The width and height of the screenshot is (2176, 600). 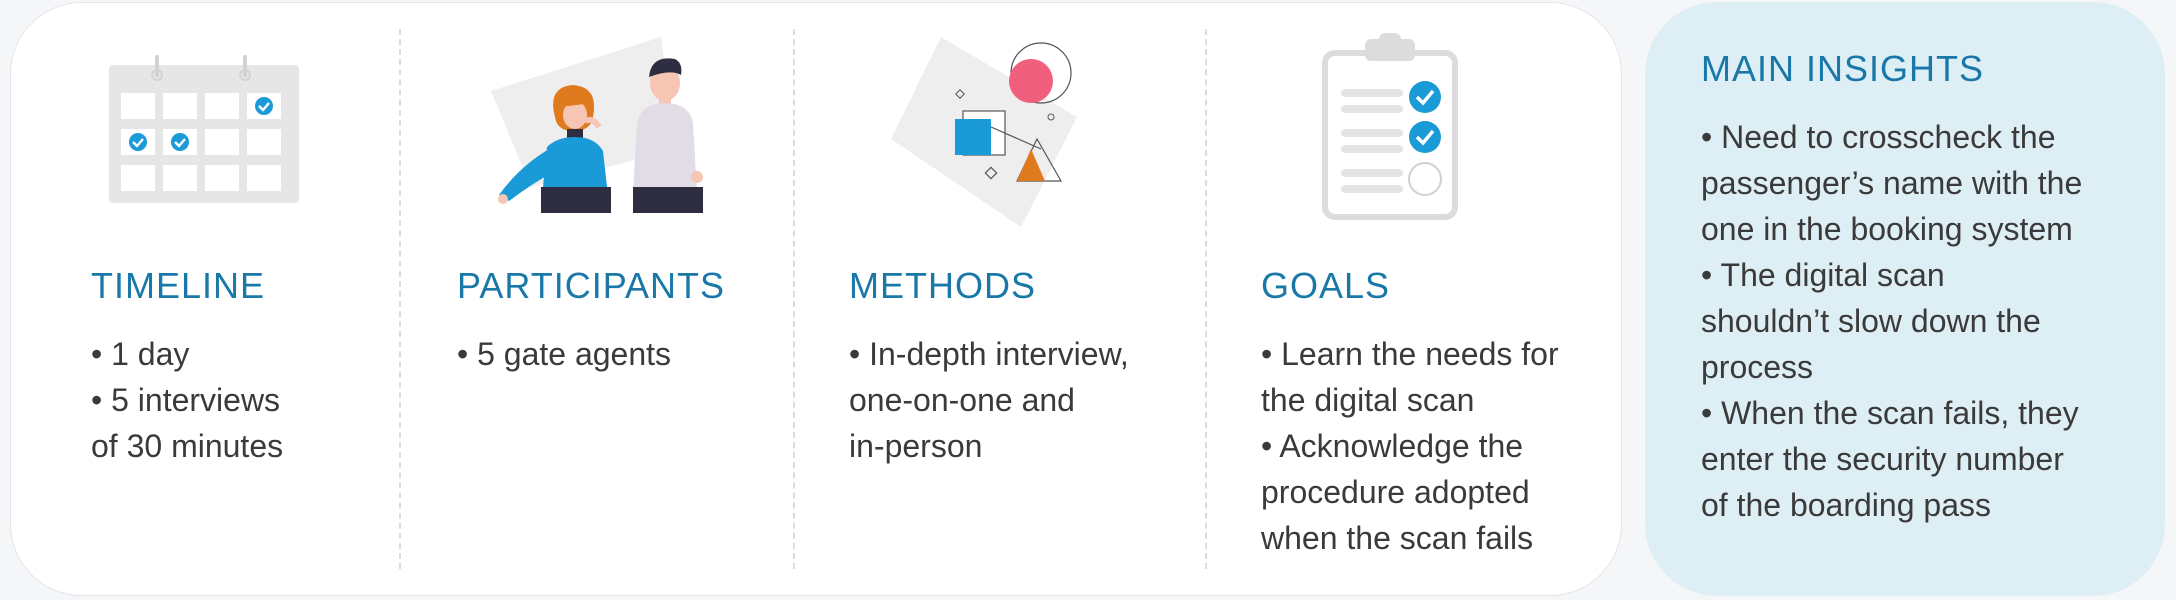 I want to click on insights-line: process, so click(x=1757, y=367).